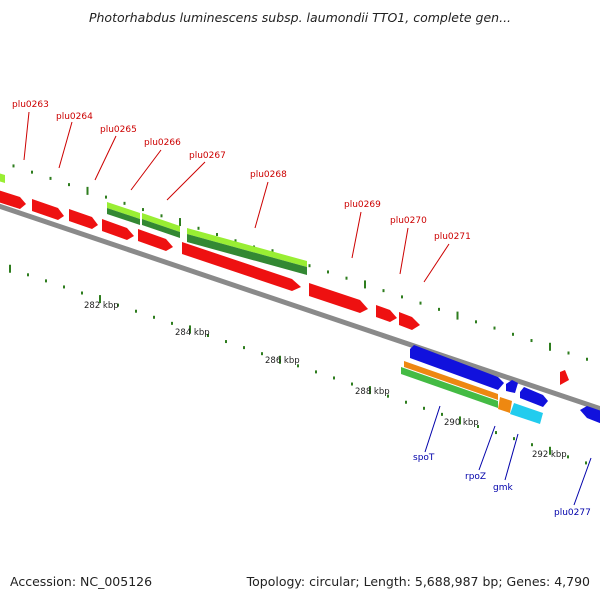  I want to click on gene-label-plu0263: plu0263, so click(30, 105).